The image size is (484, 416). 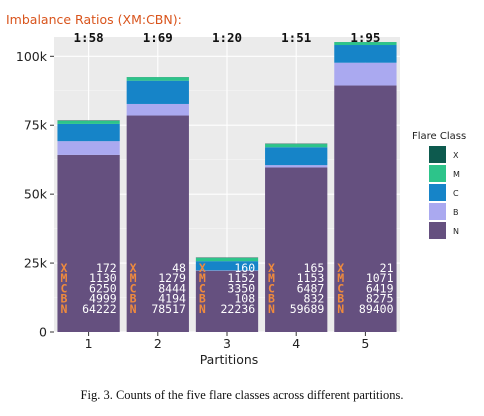 What do you see at coordinates (296, 37) in the screenshot?
I see `ratio-label-4: 1:51` at bounding box center [296, 37].